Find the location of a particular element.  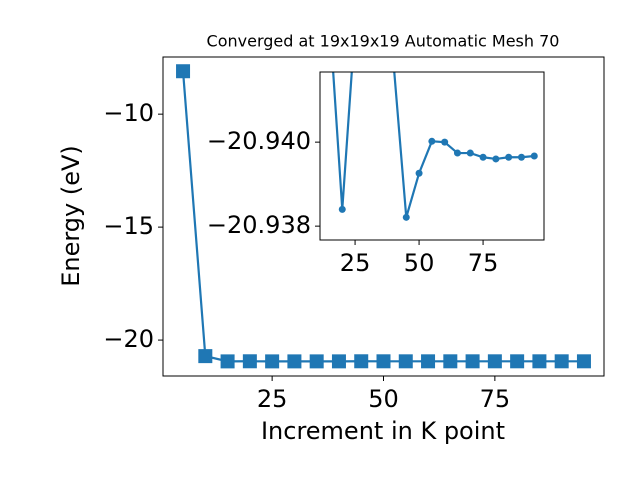

y-tick-label: −20.938 is located at coordinates (259, 225).